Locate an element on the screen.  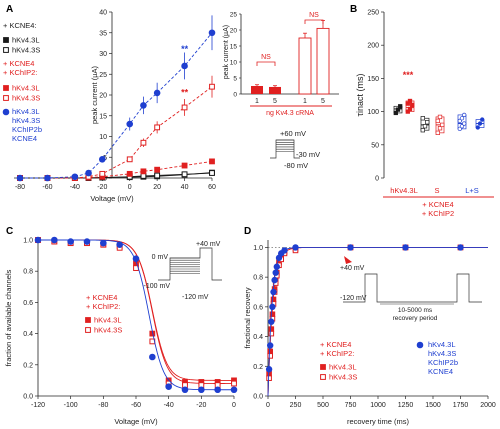
protocol-trace is located at coordinates (285, 149).